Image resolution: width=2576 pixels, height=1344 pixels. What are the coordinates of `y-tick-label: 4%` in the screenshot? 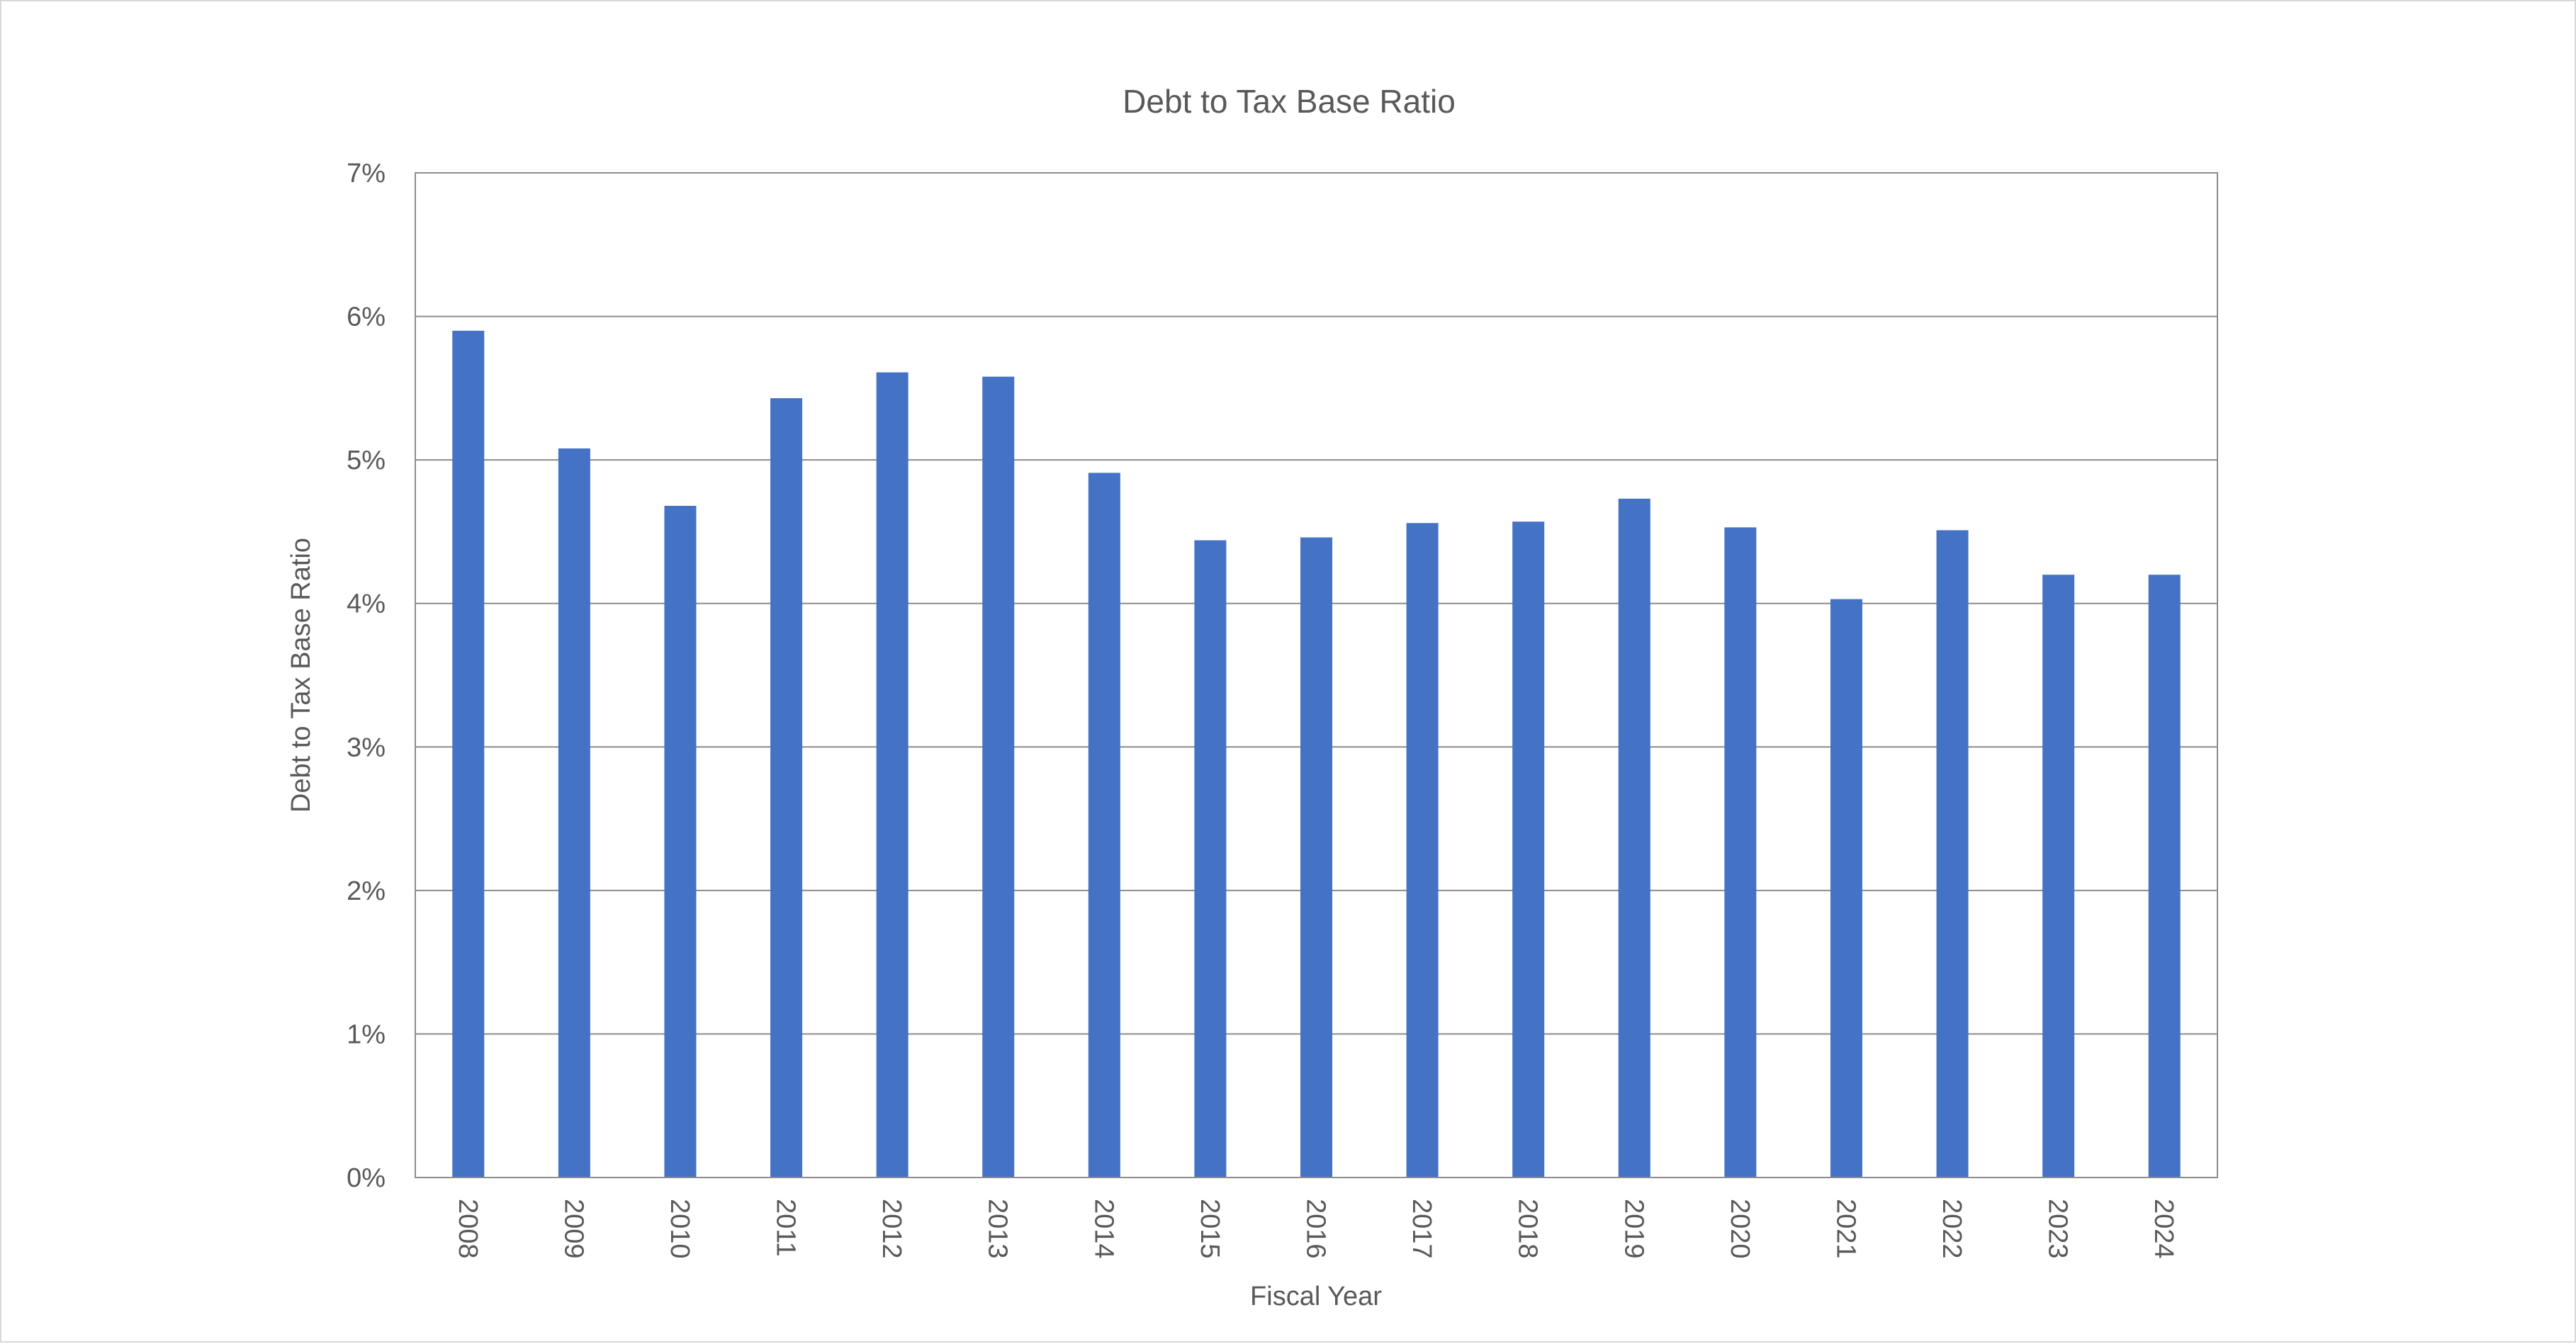 It's located at (366, 604).